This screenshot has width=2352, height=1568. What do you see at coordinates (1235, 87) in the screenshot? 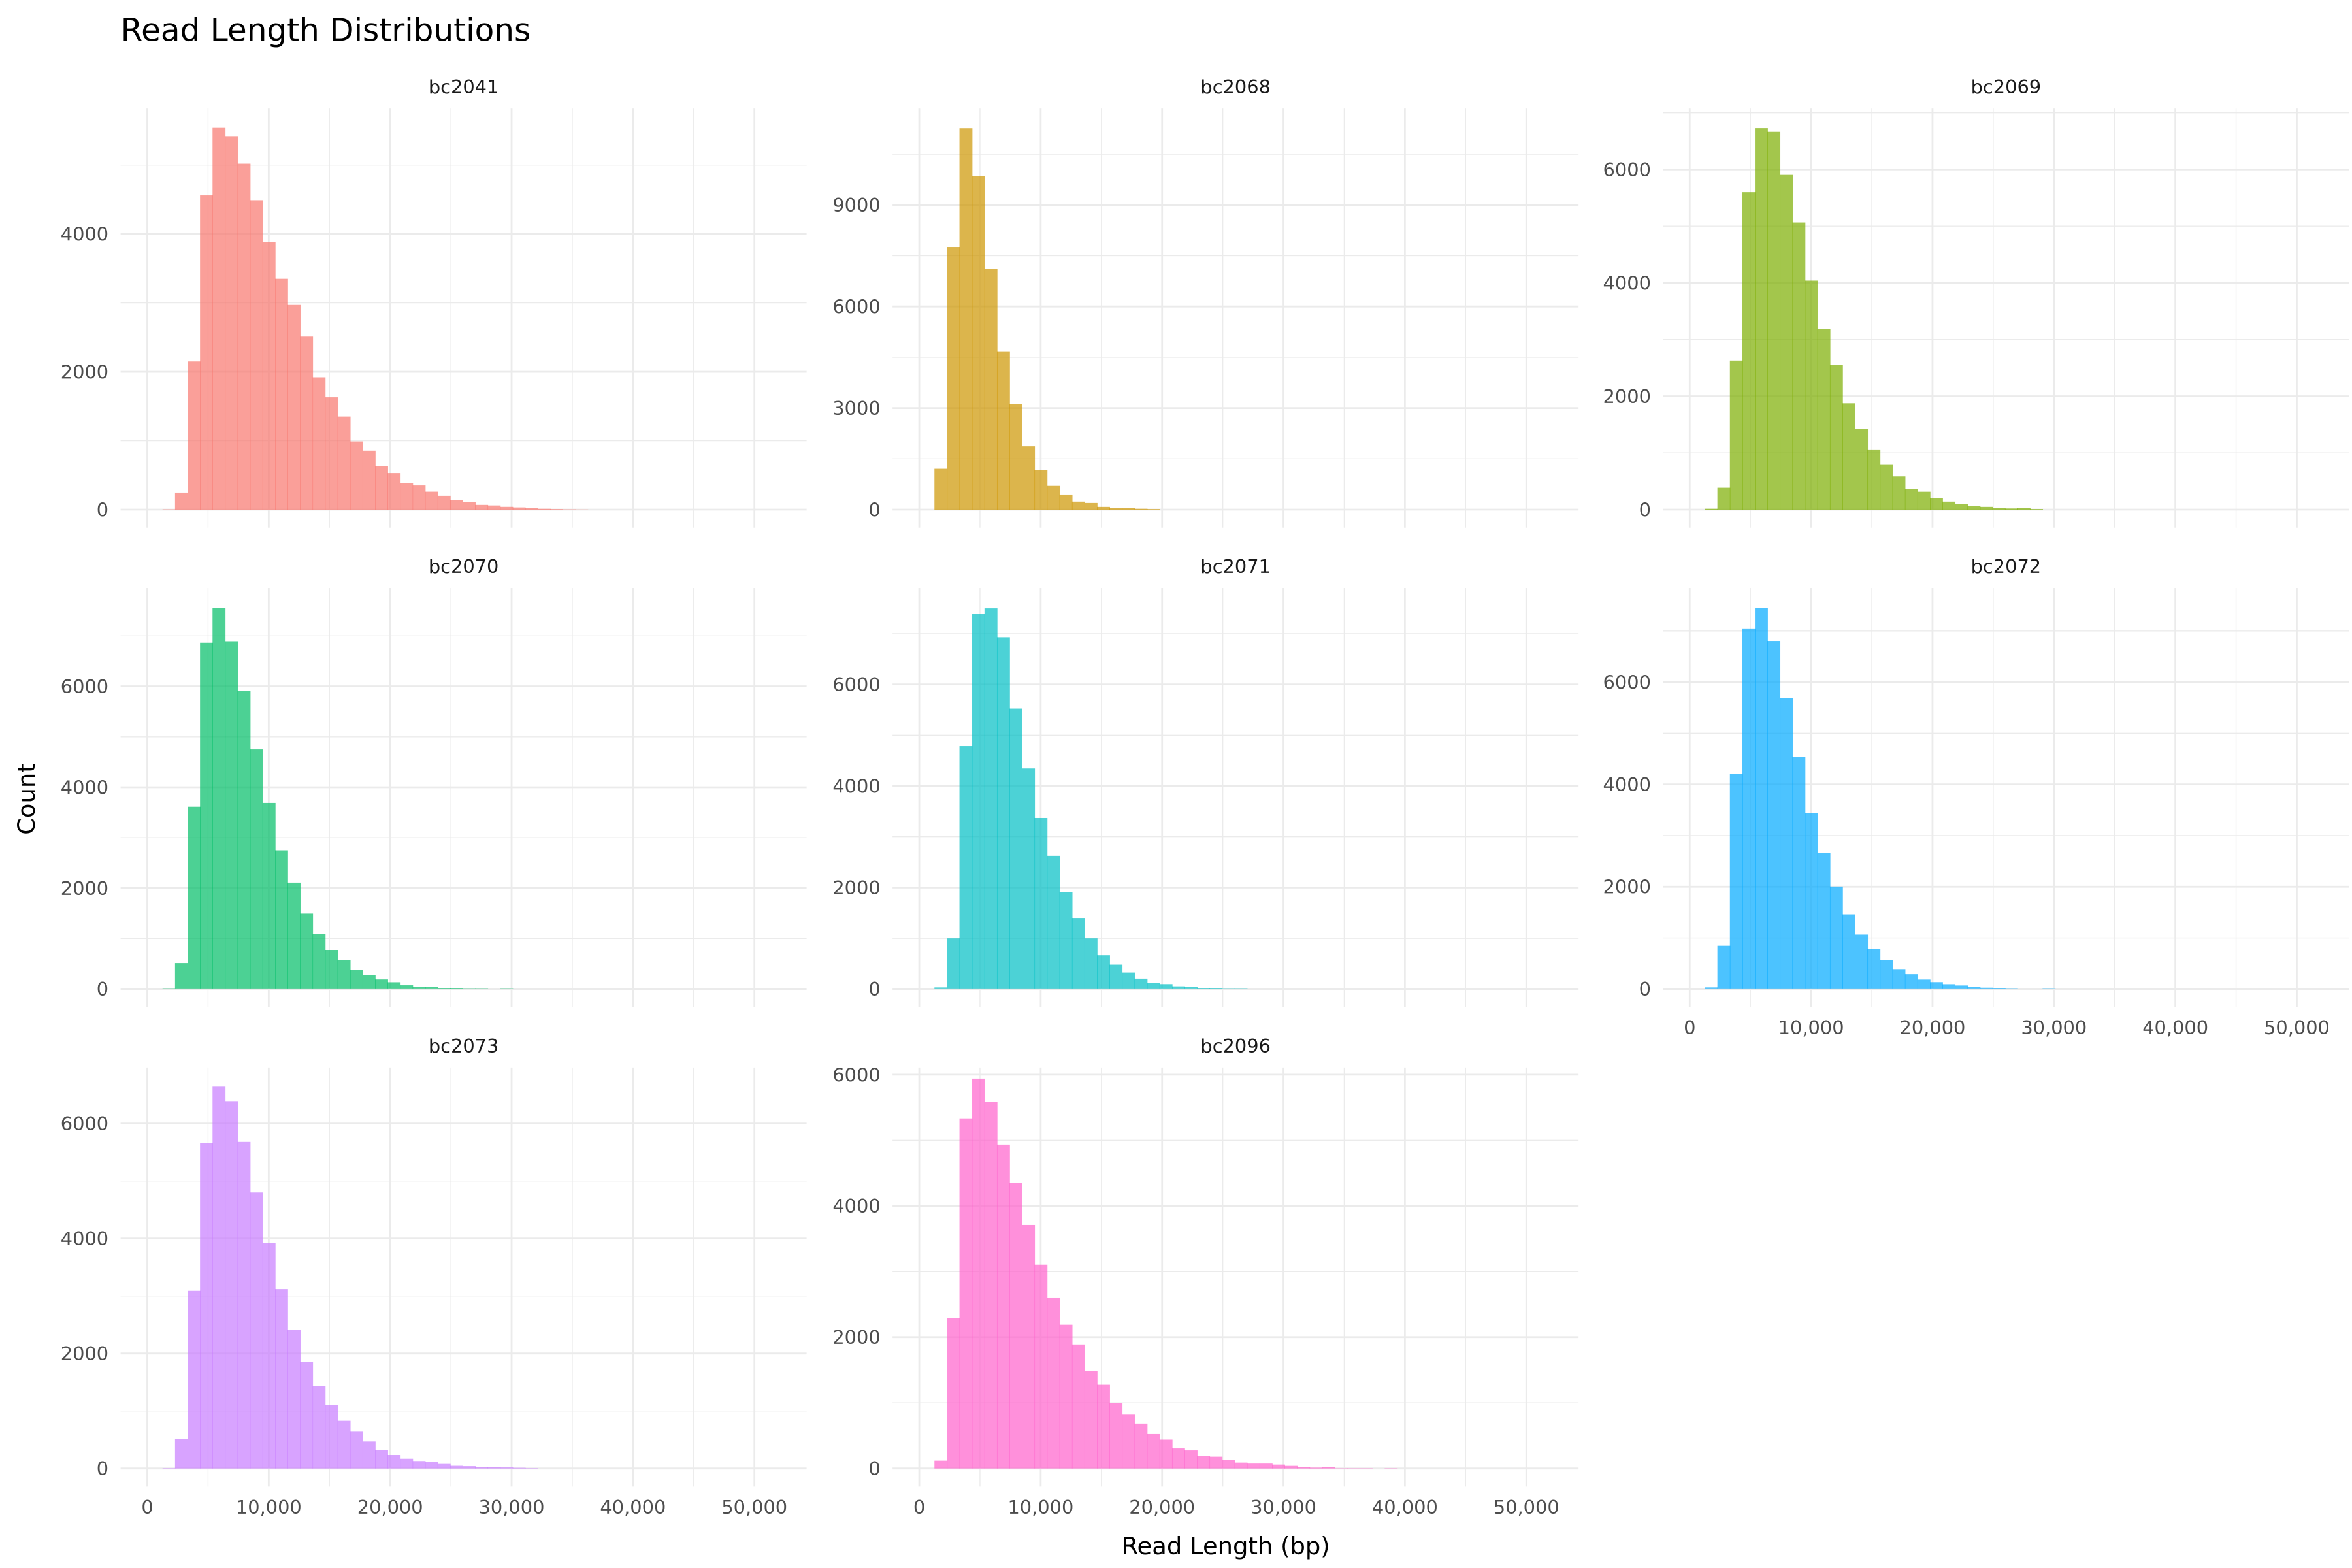
I see `facet-strip-label: bc2068` at bounding box center [1235, 87].